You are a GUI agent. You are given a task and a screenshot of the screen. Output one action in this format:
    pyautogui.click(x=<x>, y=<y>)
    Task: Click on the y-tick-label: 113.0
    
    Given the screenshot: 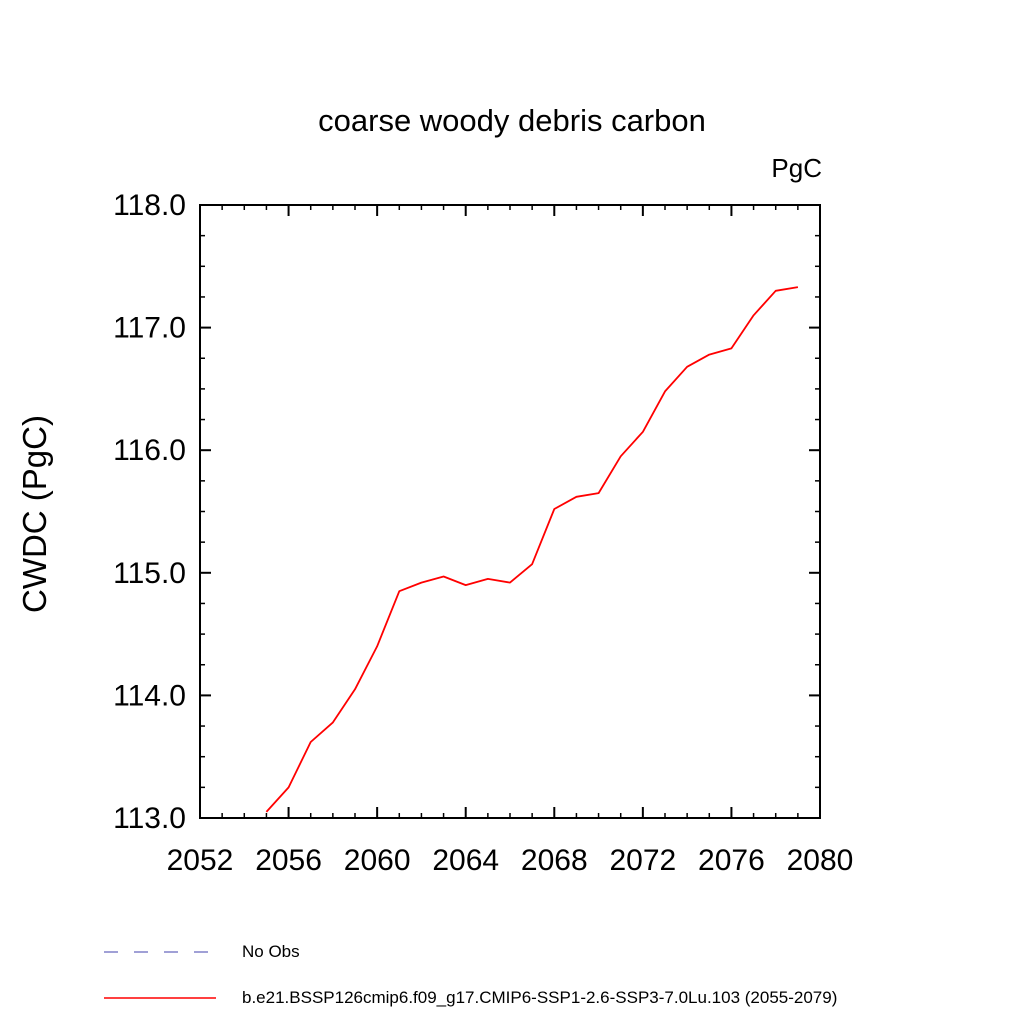 What is the action you would take?
    pyautogui.click(x=149, y=818)
    